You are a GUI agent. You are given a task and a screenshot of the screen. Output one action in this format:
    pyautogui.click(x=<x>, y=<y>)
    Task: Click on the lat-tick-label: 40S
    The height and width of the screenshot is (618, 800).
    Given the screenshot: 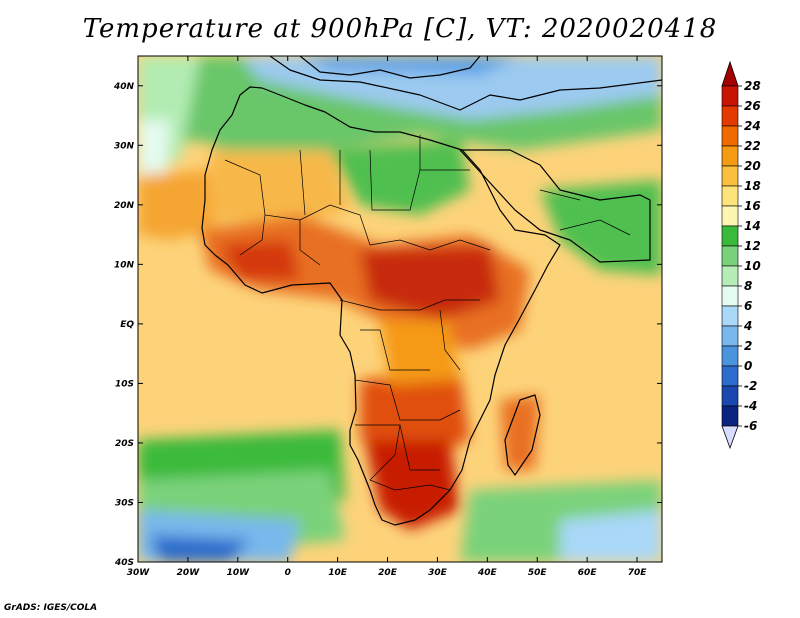 What is the action you would take?
    pyautogui.click(x=124, y=563)
    